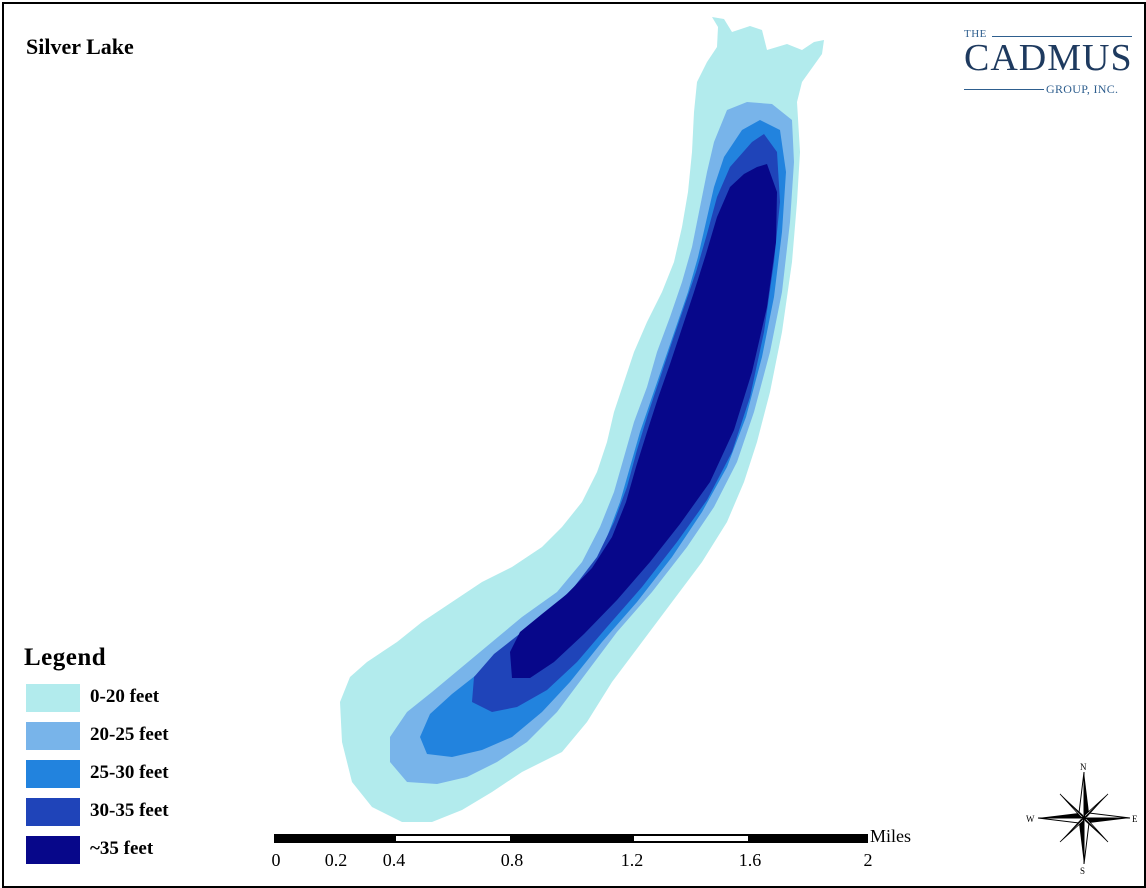 The width and height of the screenshot is (1146, 888). I want to click on compass-south-label: S, so click(1083, 871).